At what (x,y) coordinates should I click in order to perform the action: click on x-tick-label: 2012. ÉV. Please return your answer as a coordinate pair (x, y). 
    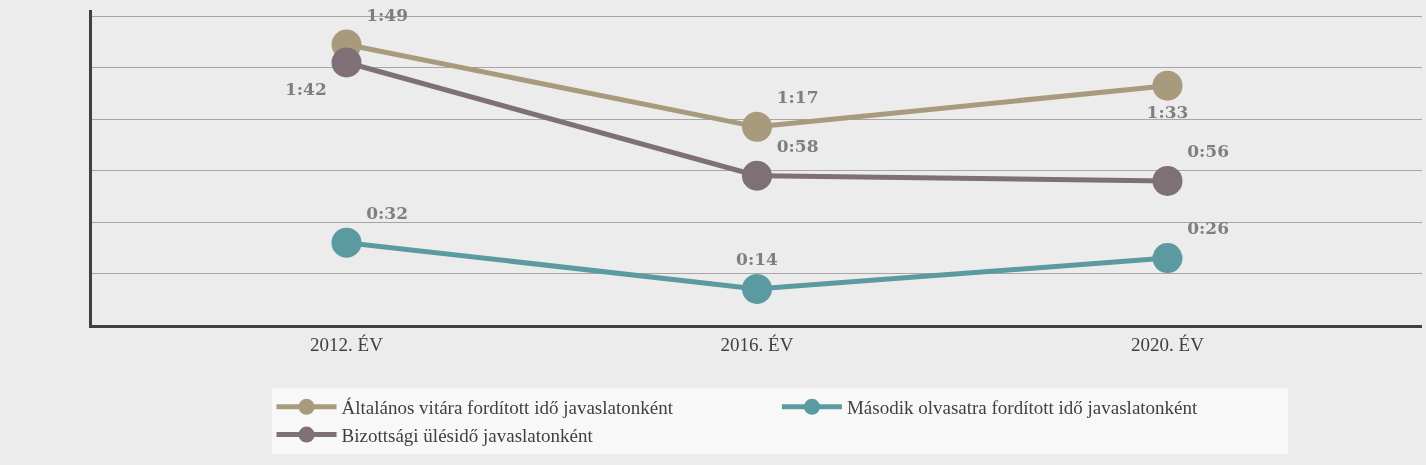
    Looking at the image, I should click on (347, 344).